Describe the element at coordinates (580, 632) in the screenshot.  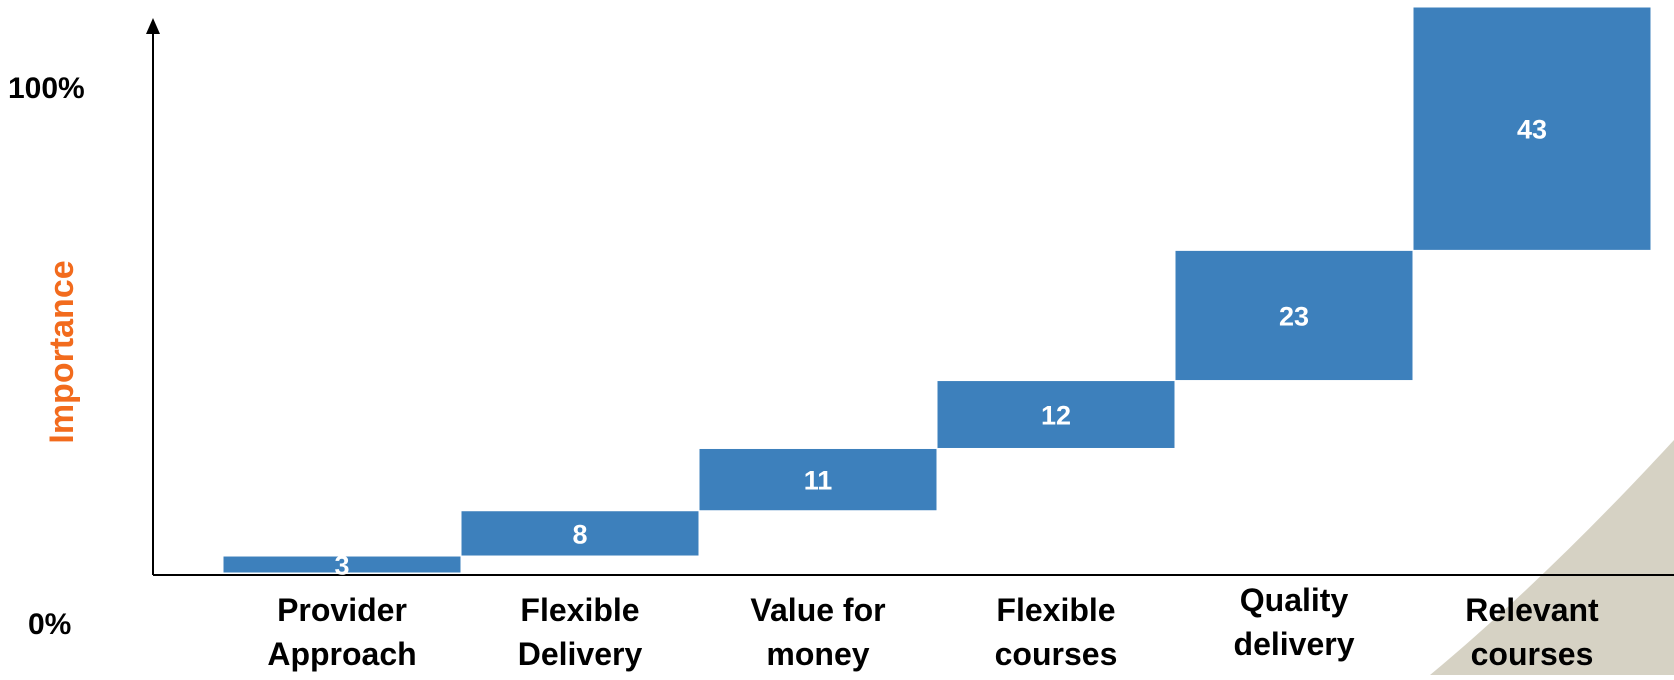
I see `x-tick-label-1: Flexible Delivery` at that location.